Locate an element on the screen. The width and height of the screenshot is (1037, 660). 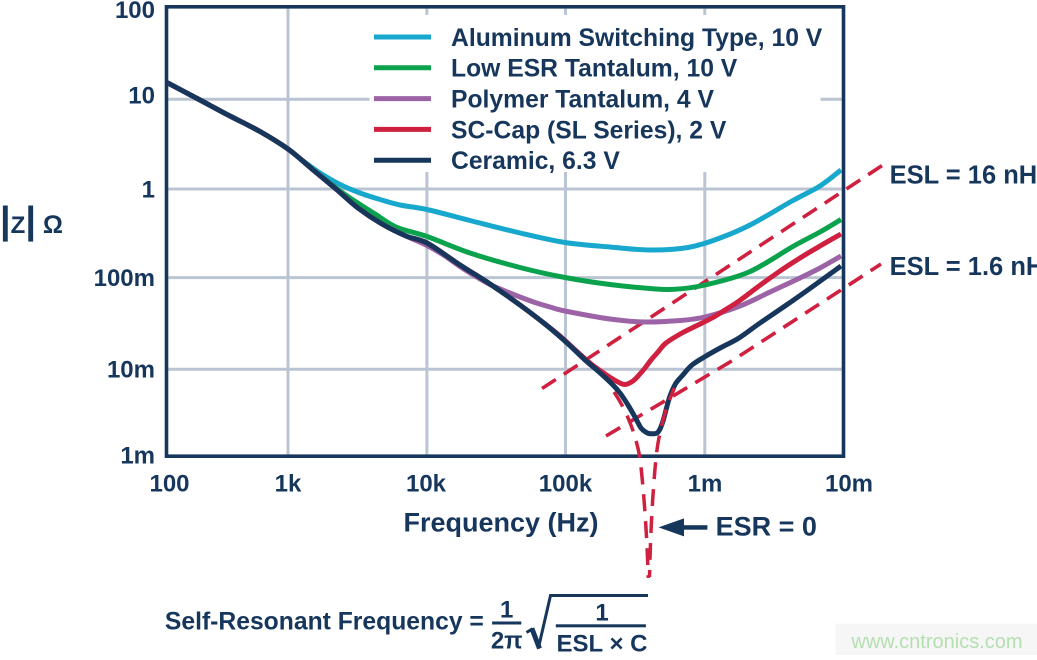
svg-text: 10k is located at coordinates (426, 483).